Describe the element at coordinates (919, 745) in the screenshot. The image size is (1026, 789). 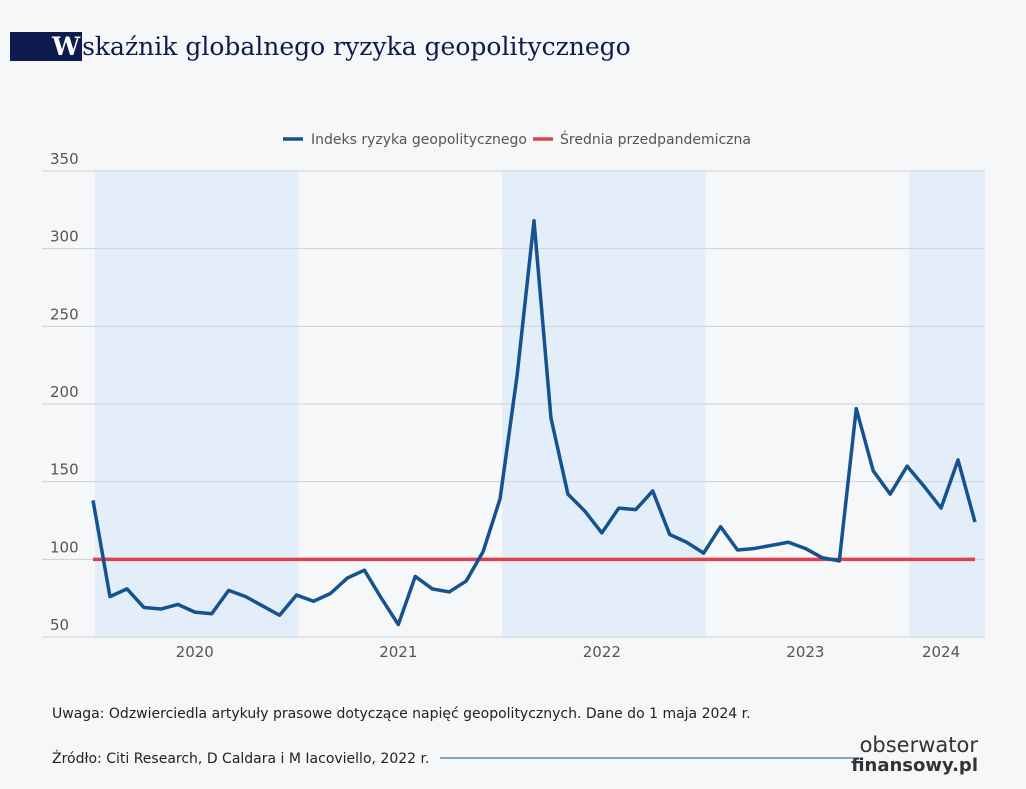
I see `logo-top: obserwator` at that location.